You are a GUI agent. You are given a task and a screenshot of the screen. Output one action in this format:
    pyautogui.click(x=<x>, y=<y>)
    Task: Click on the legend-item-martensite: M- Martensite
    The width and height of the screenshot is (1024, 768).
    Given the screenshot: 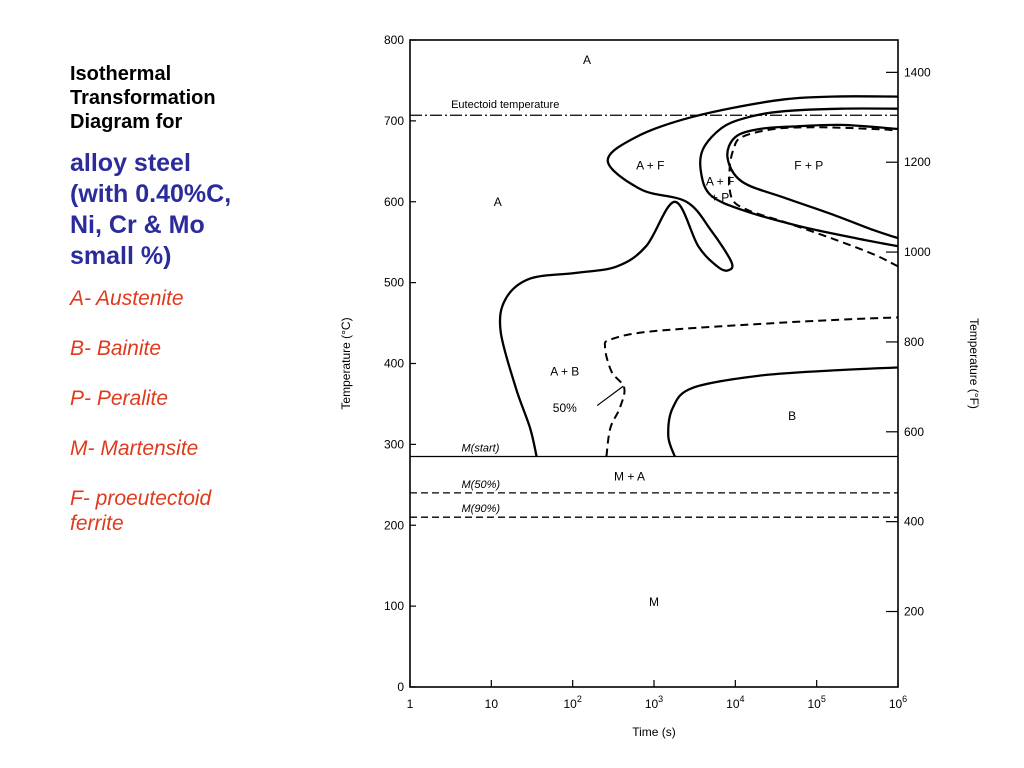 What is the action you would take?
    pyautogui.click(x=134, y=448)
    